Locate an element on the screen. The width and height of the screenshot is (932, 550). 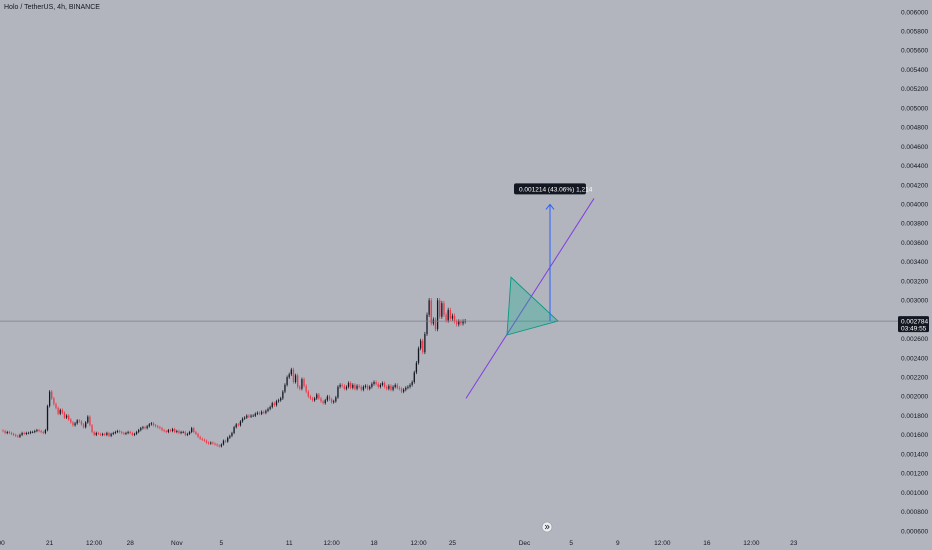
price-tick-label: 0.002000 is located at coordinates (914, 397).